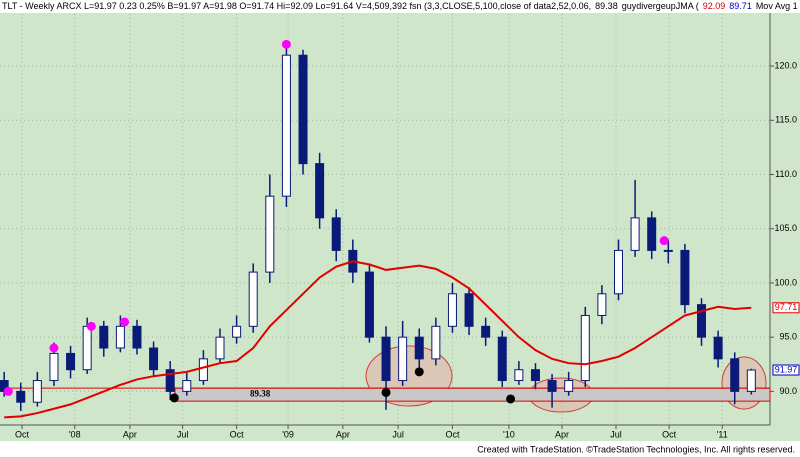  I want to click on header-part: 92.09, so click(714, 6).